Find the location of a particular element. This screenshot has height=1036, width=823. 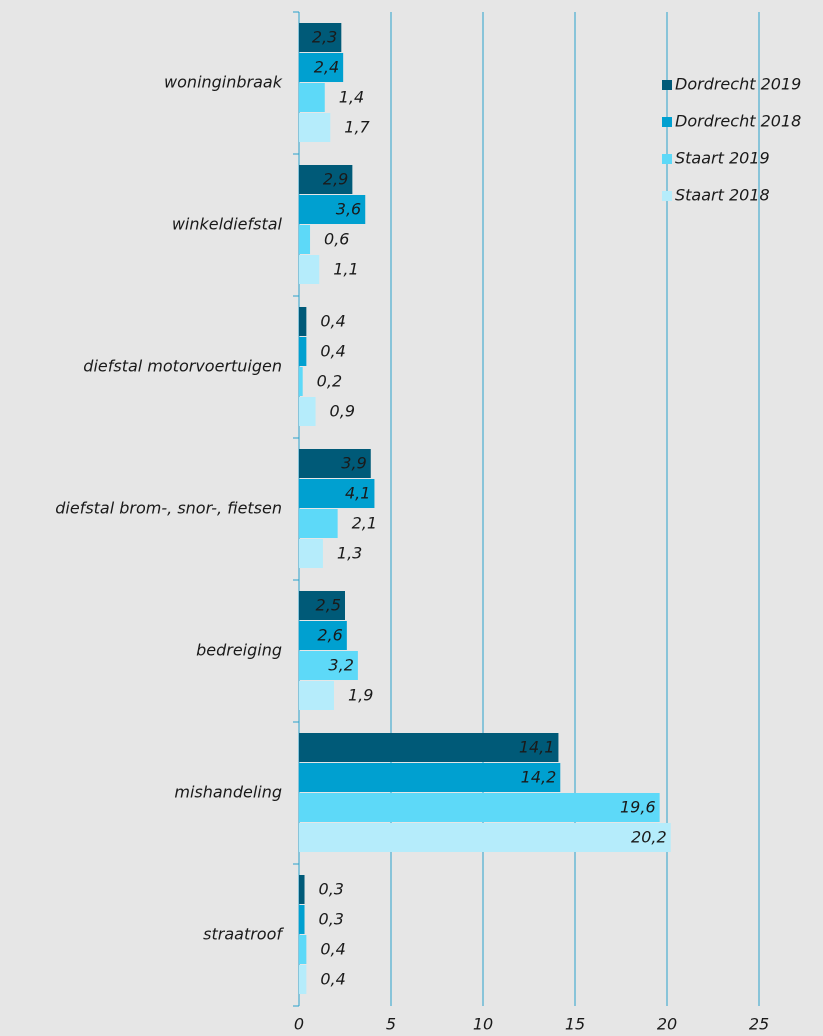

value-label: 2,9 is located at coordinates (335, 179).